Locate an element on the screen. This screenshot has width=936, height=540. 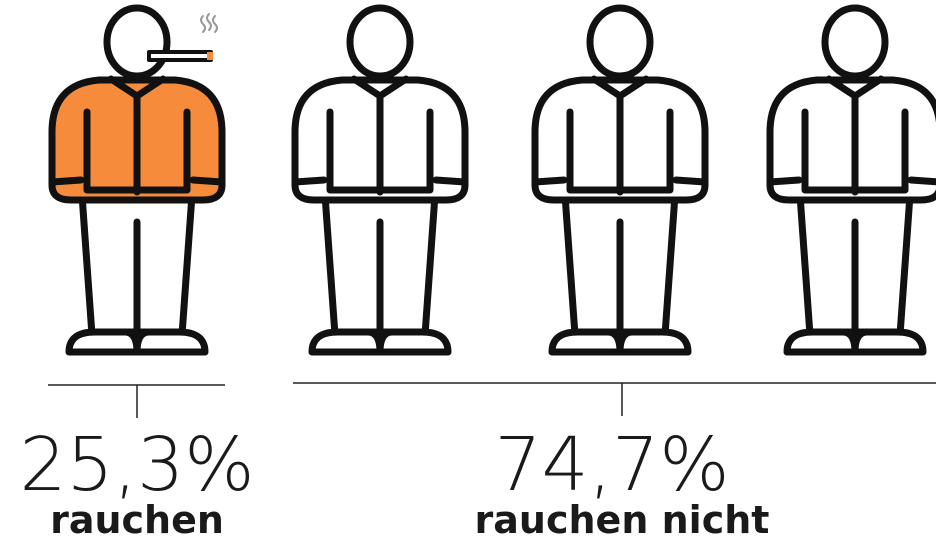
category-label: rauchen is located at coordinates (137, 519).